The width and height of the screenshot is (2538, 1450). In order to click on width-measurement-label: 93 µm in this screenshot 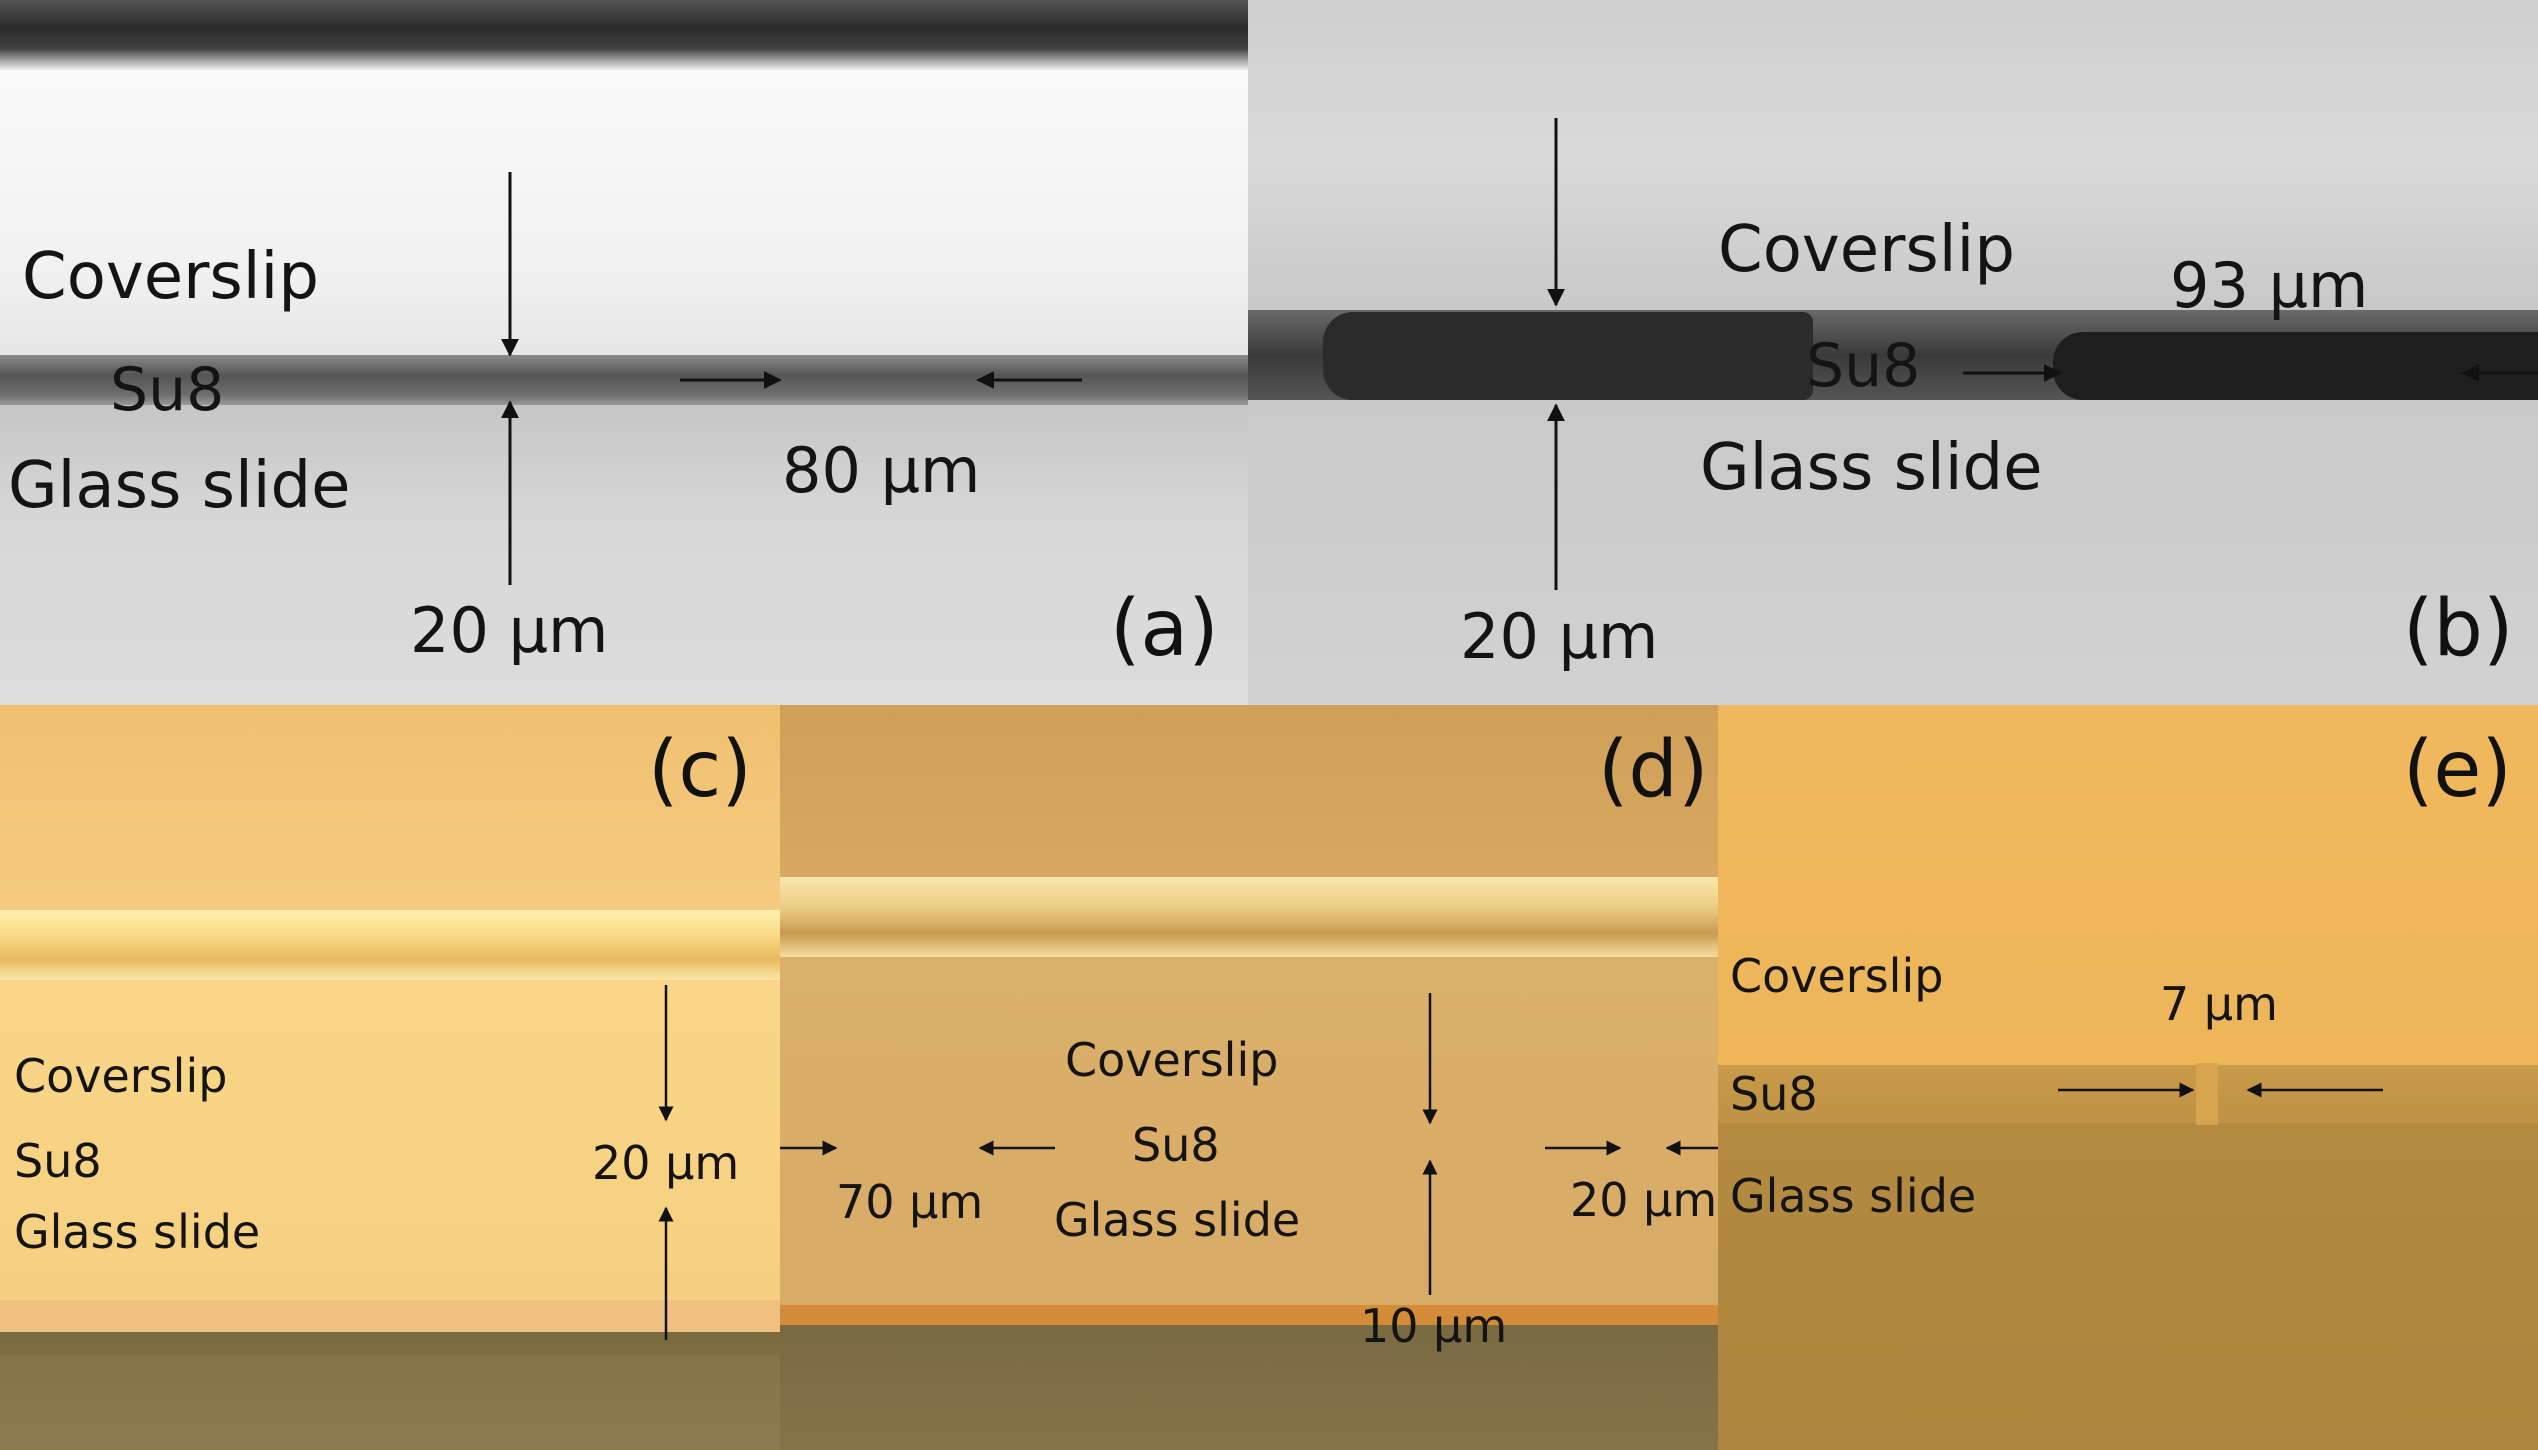, I will do `click(2269, 285)`.